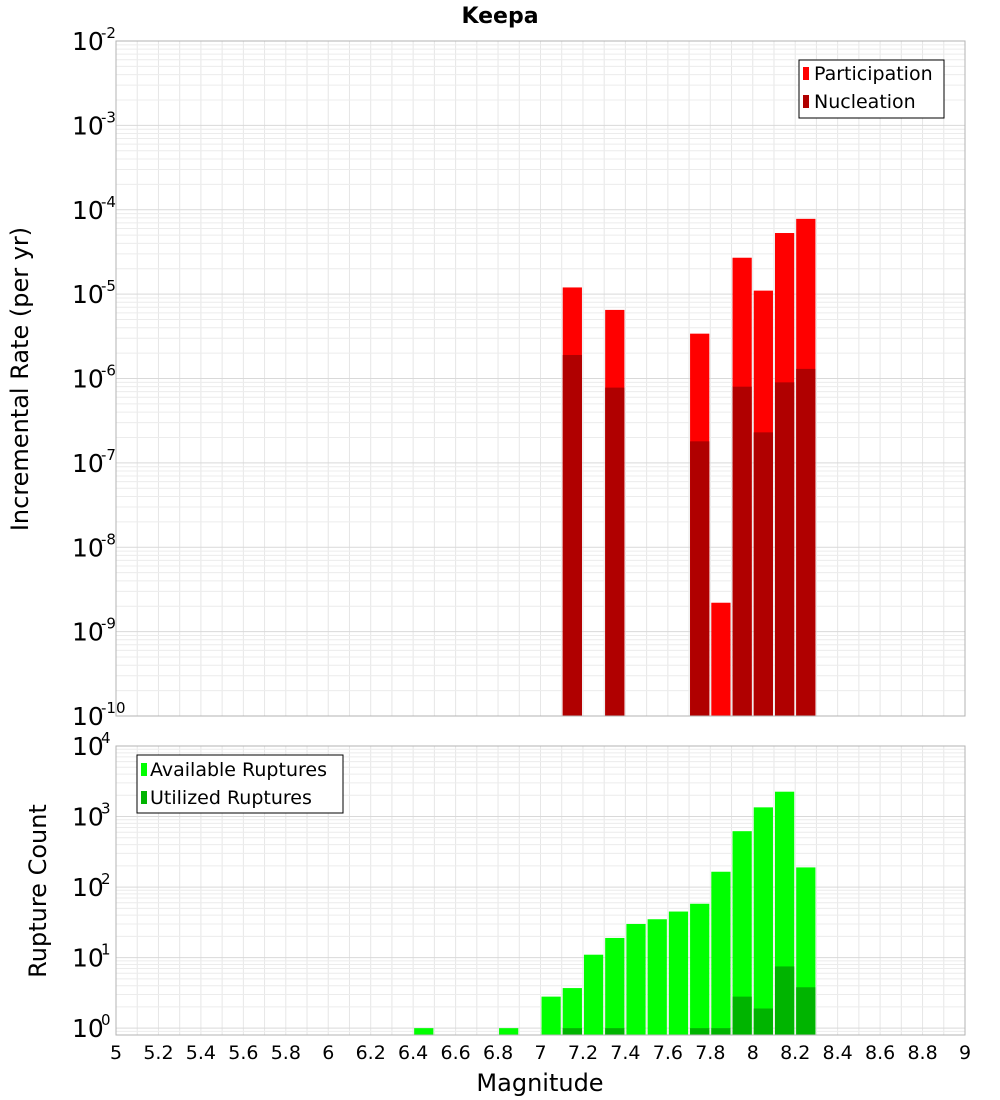 This screenshot has width=1000, height=1100. I want to click on bottom-y-tick-exponent: 4, so click(106, 738).